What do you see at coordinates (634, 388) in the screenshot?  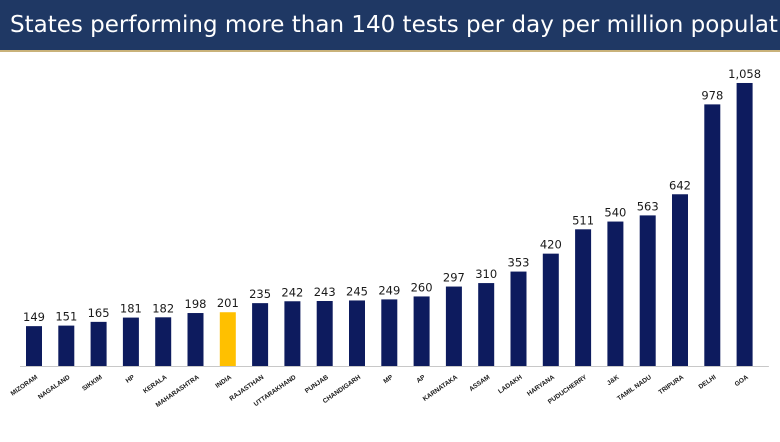 I see `category-label-tamil-nadu: TAMIL NADU` at bounding box center [634, 388].